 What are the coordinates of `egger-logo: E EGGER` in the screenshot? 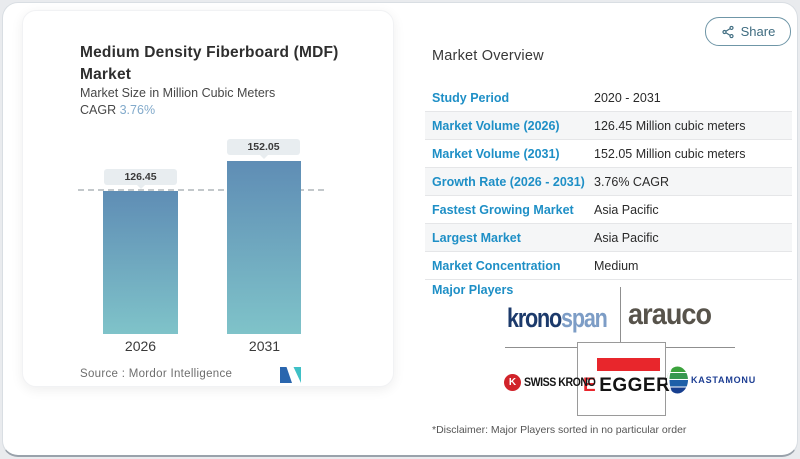 It's located at (623, 379).